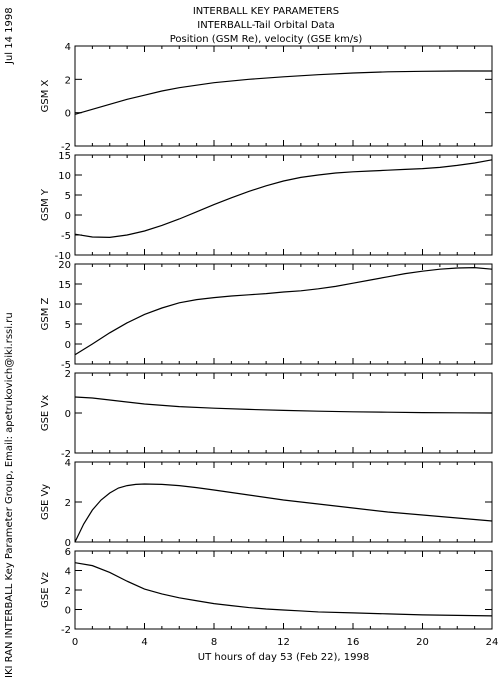 The height and width of the screenshot is (684, 504). Describe the element at coordinates (45, 95) in the screenshot. I see `y-axis-label: GSM X` at that location.